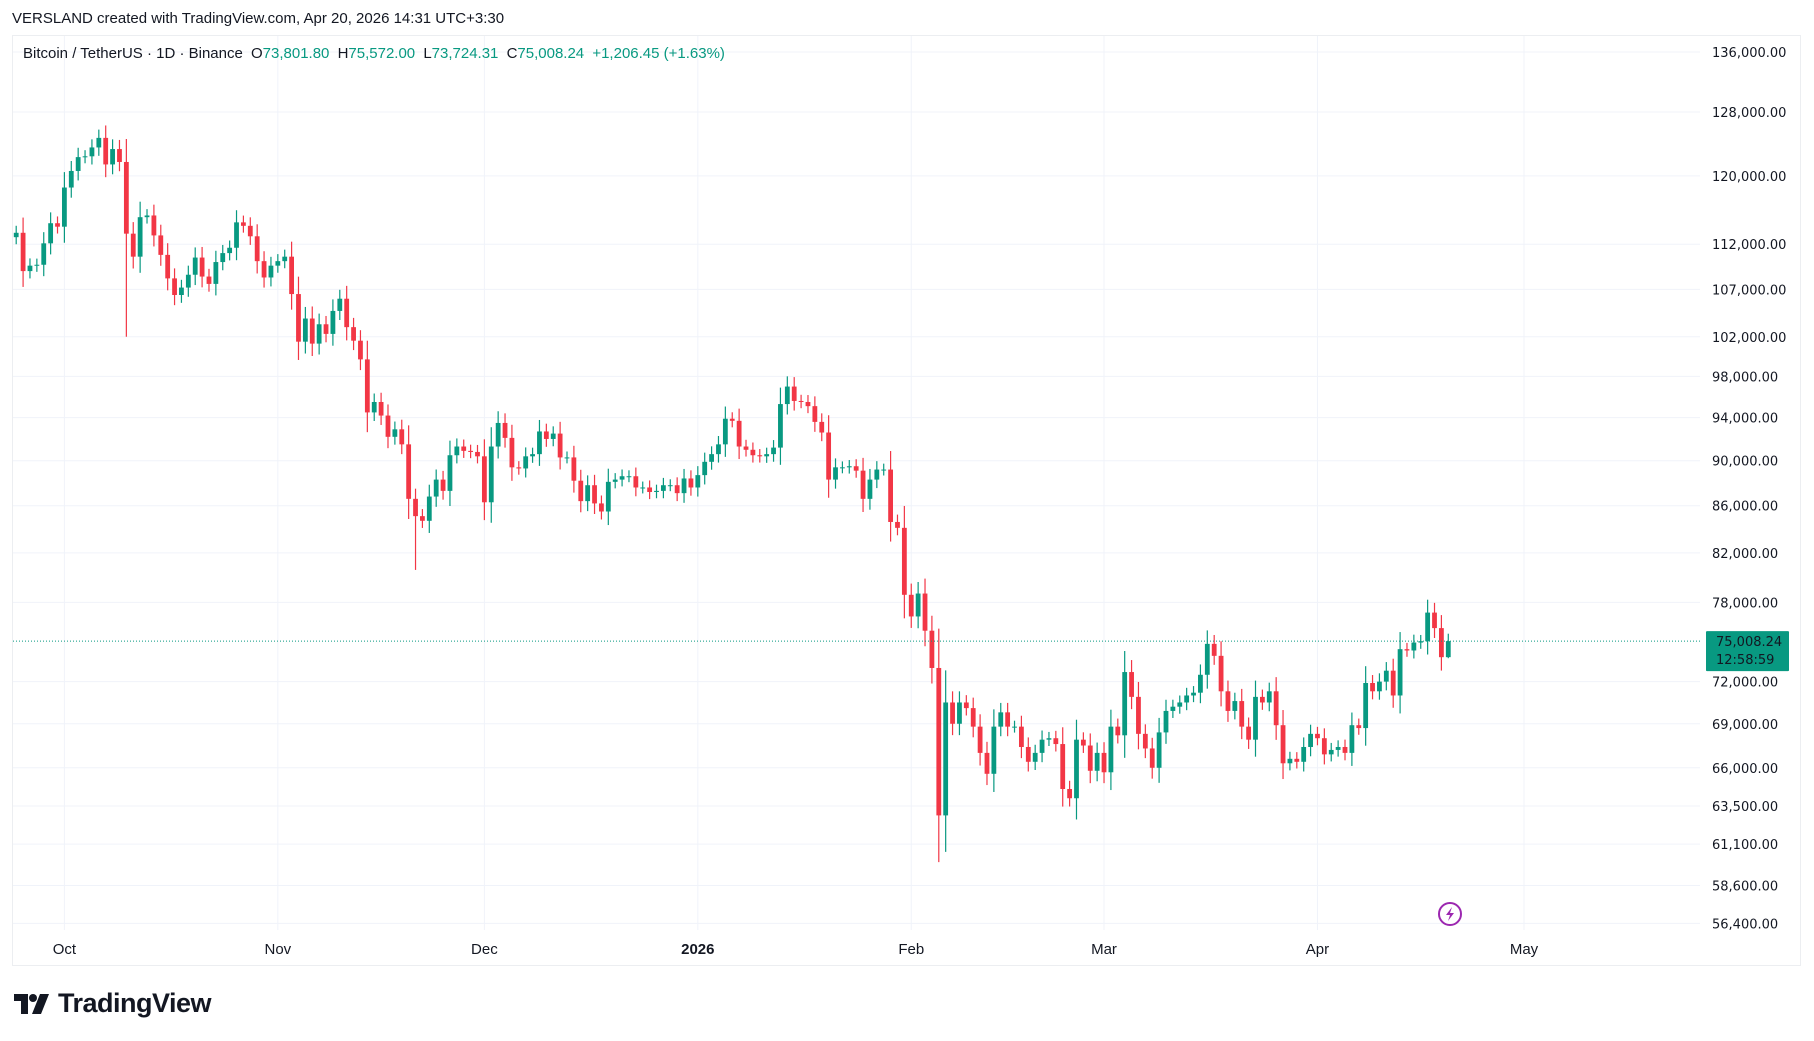 The width and height of the screenshot is (1814, 1041). What do you see at coordinates (133, 53) in the screenshot?
I see `symbol-title: Bitcoin / TetherUS · 1D · Binance` at bounding box center [133, 53].